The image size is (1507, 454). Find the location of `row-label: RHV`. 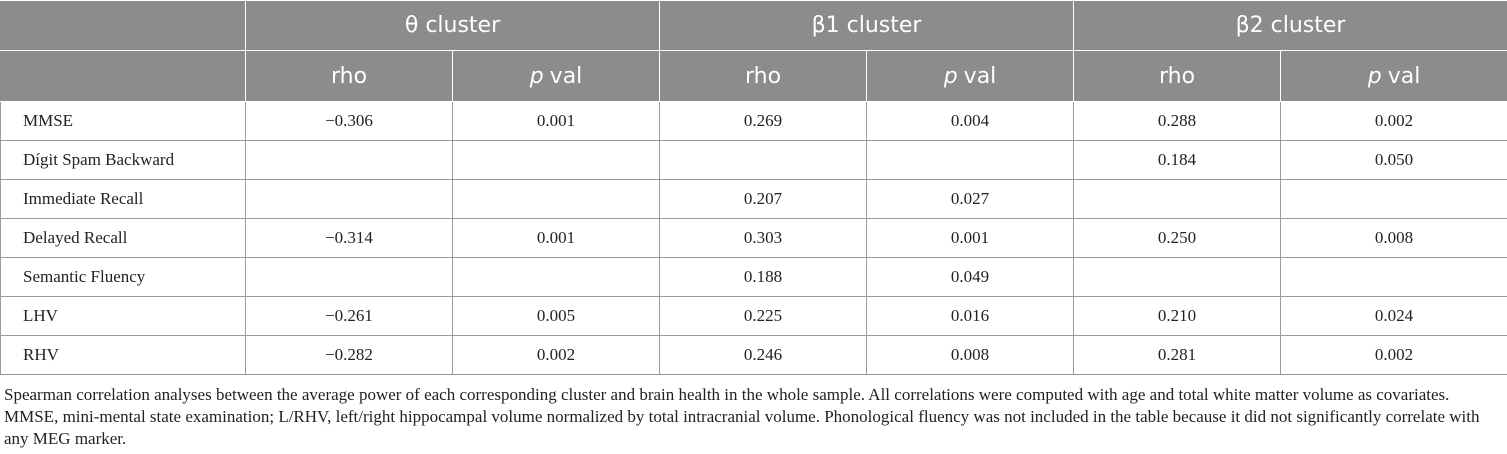

row-label: RHV is located at coordinates (123, 355).